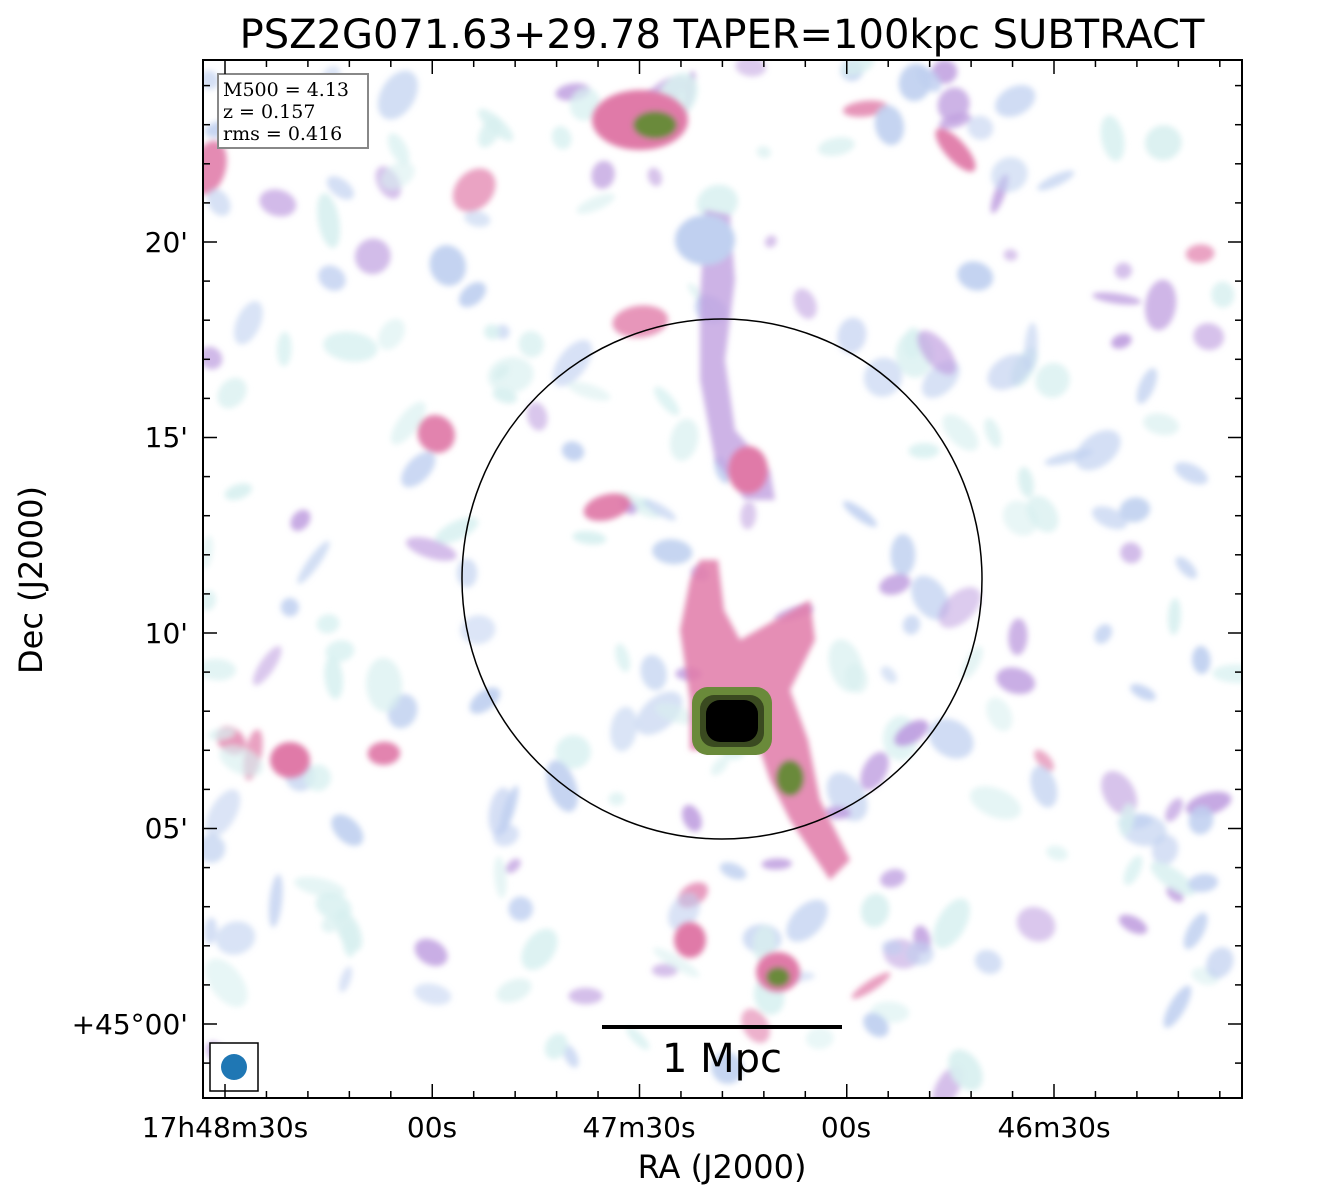 The height and width of the screenshot is (1200, 1321). What do you see at coordinates (732, 721) in the screenshot?
I see `central-compact-source` at bounding box center [732, 721].